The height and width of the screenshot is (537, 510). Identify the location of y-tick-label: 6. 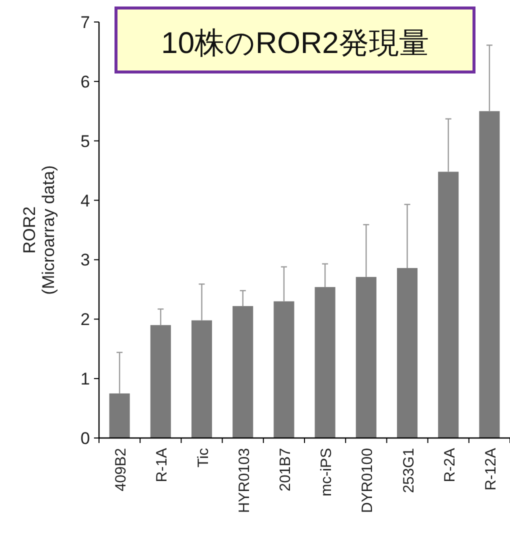
(85, 82).